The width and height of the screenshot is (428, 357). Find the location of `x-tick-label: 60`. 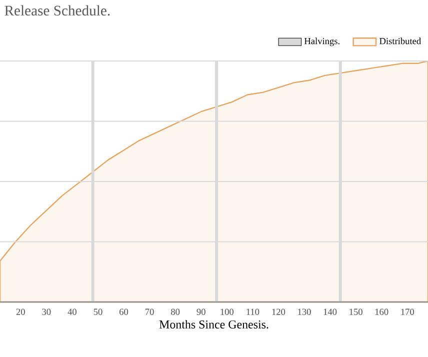

x-tick-label: 60 is located at coordinates (124, 311).